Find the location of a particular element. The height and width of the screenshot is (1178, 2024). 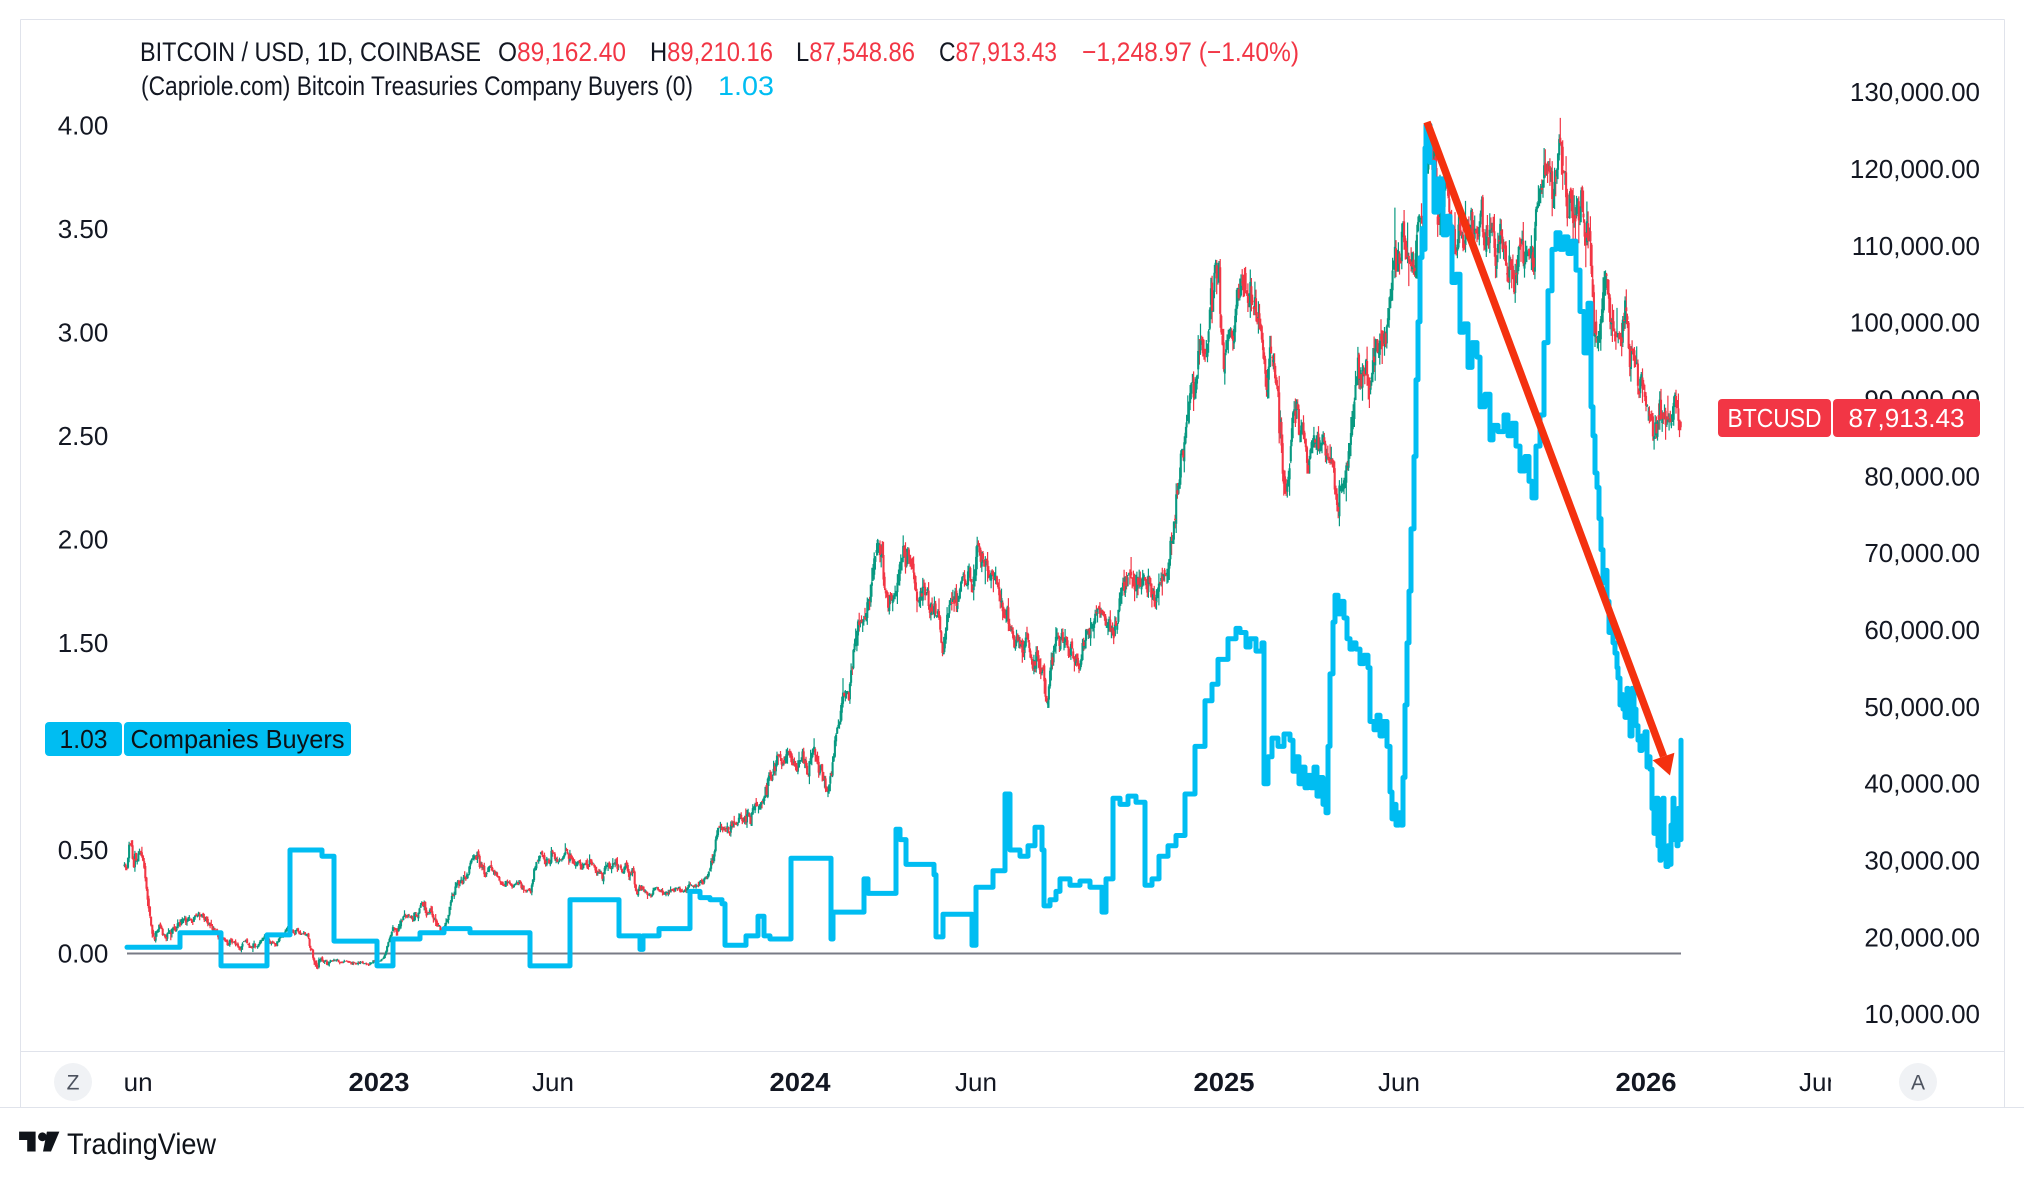

svg-text: 100,000.00 is located at coordinates (1915, 323).